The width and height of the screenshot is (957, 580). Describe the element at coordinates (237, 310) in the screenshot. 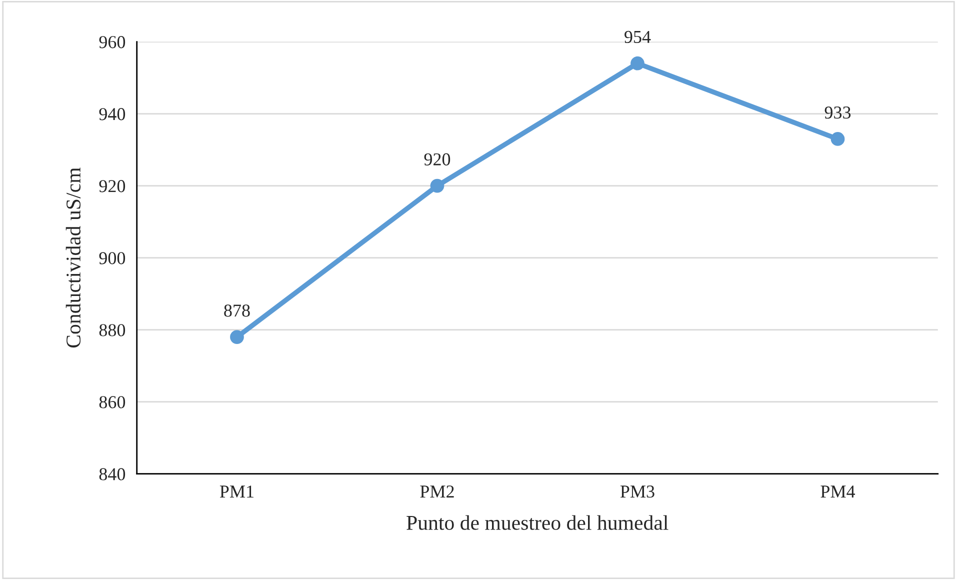

I see `data-label: 878` at that location.